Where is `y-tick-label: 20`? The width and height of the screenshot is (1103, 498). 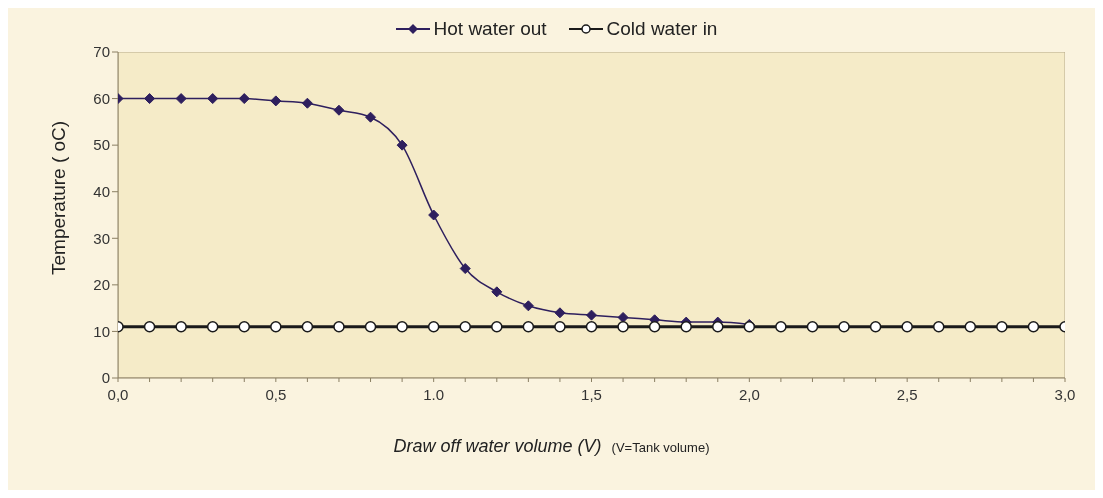 y-tick-label: 20 is located at coordinates (101, 285).